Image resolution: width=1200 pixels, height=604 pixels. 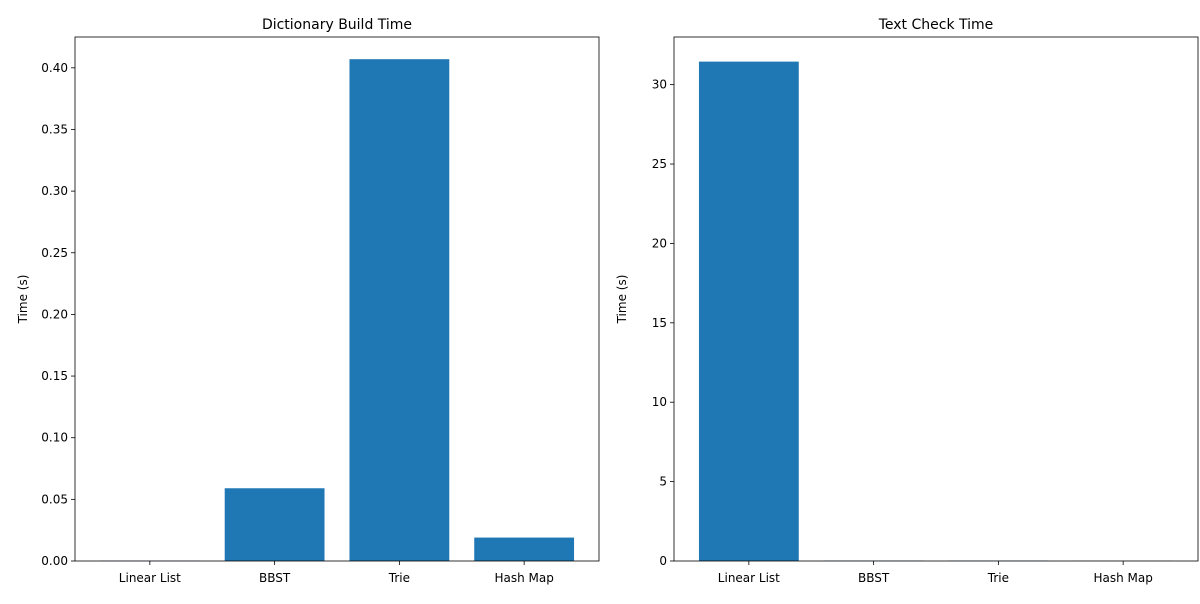 What do you see at coordinates (54, 314) in the screenshot?
I see `y-tick-label: 0.20` at bounding box center [54, 314].